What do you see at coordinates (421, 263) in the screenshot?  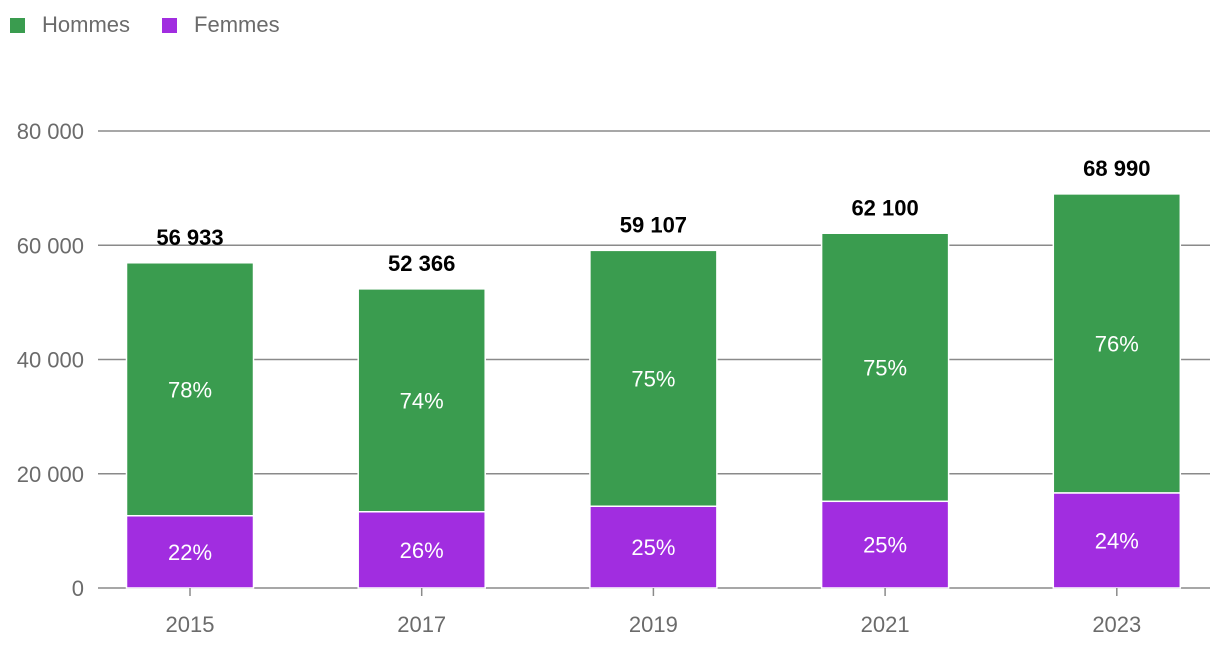 I see `bar-total-label: 52 366` at bounding box center [421, 263].